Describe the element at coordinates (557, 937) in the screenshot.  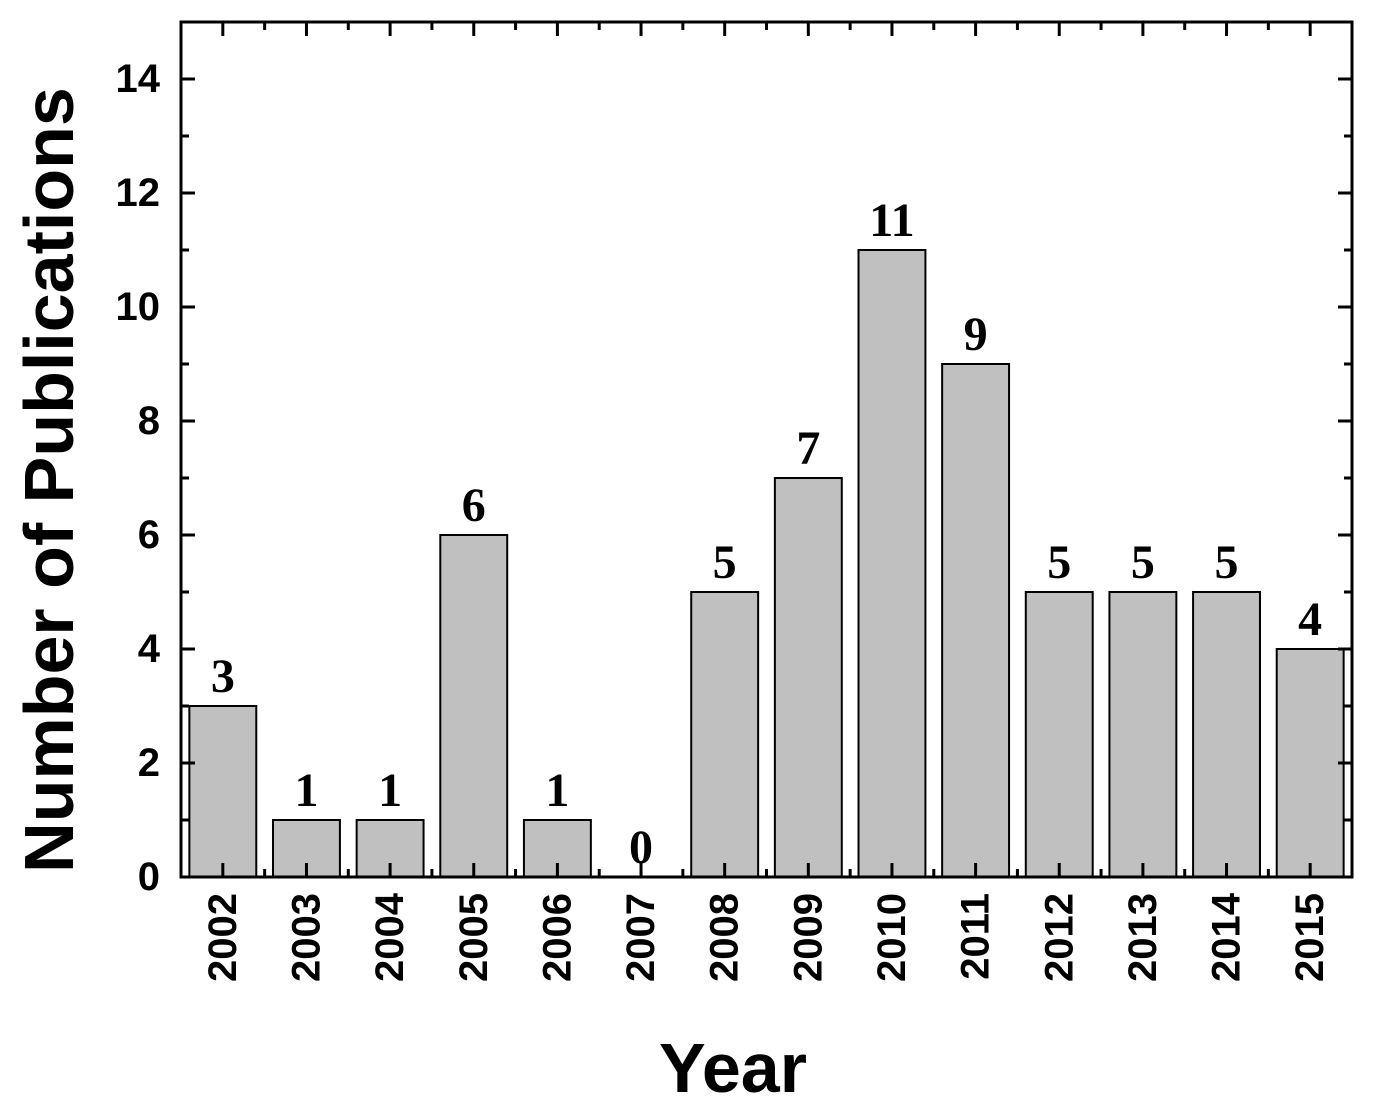
I see `x-tick-label-2006: 2006` at that location.